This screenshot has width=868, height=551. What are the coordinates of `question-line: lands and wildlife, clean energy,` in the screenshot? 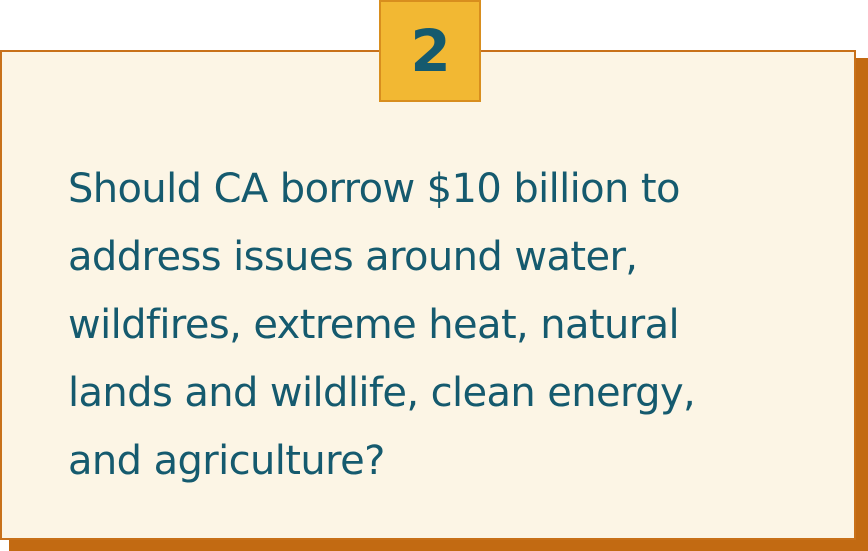 It's located at (382, 393).